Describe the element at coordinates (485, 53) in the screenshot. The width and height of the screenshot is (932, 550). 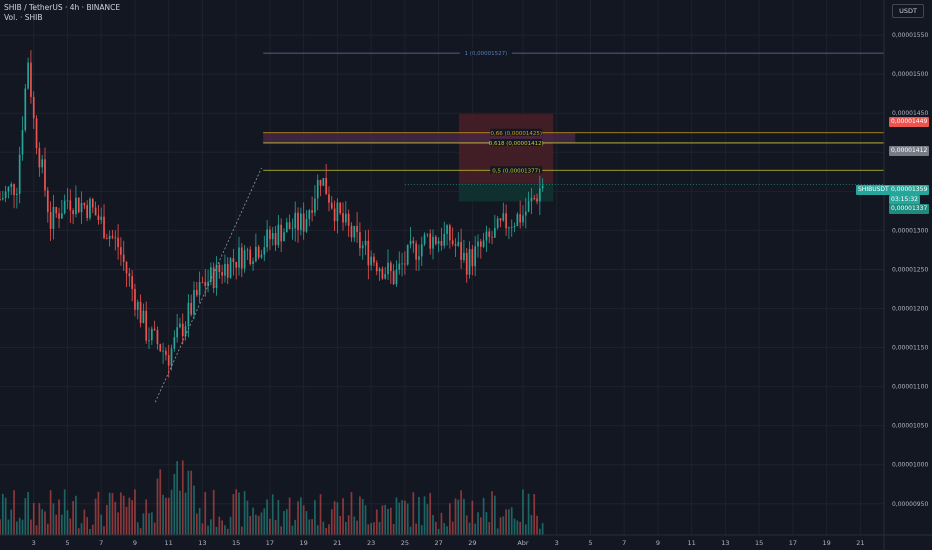
I see `fib-label-bg` at that location.